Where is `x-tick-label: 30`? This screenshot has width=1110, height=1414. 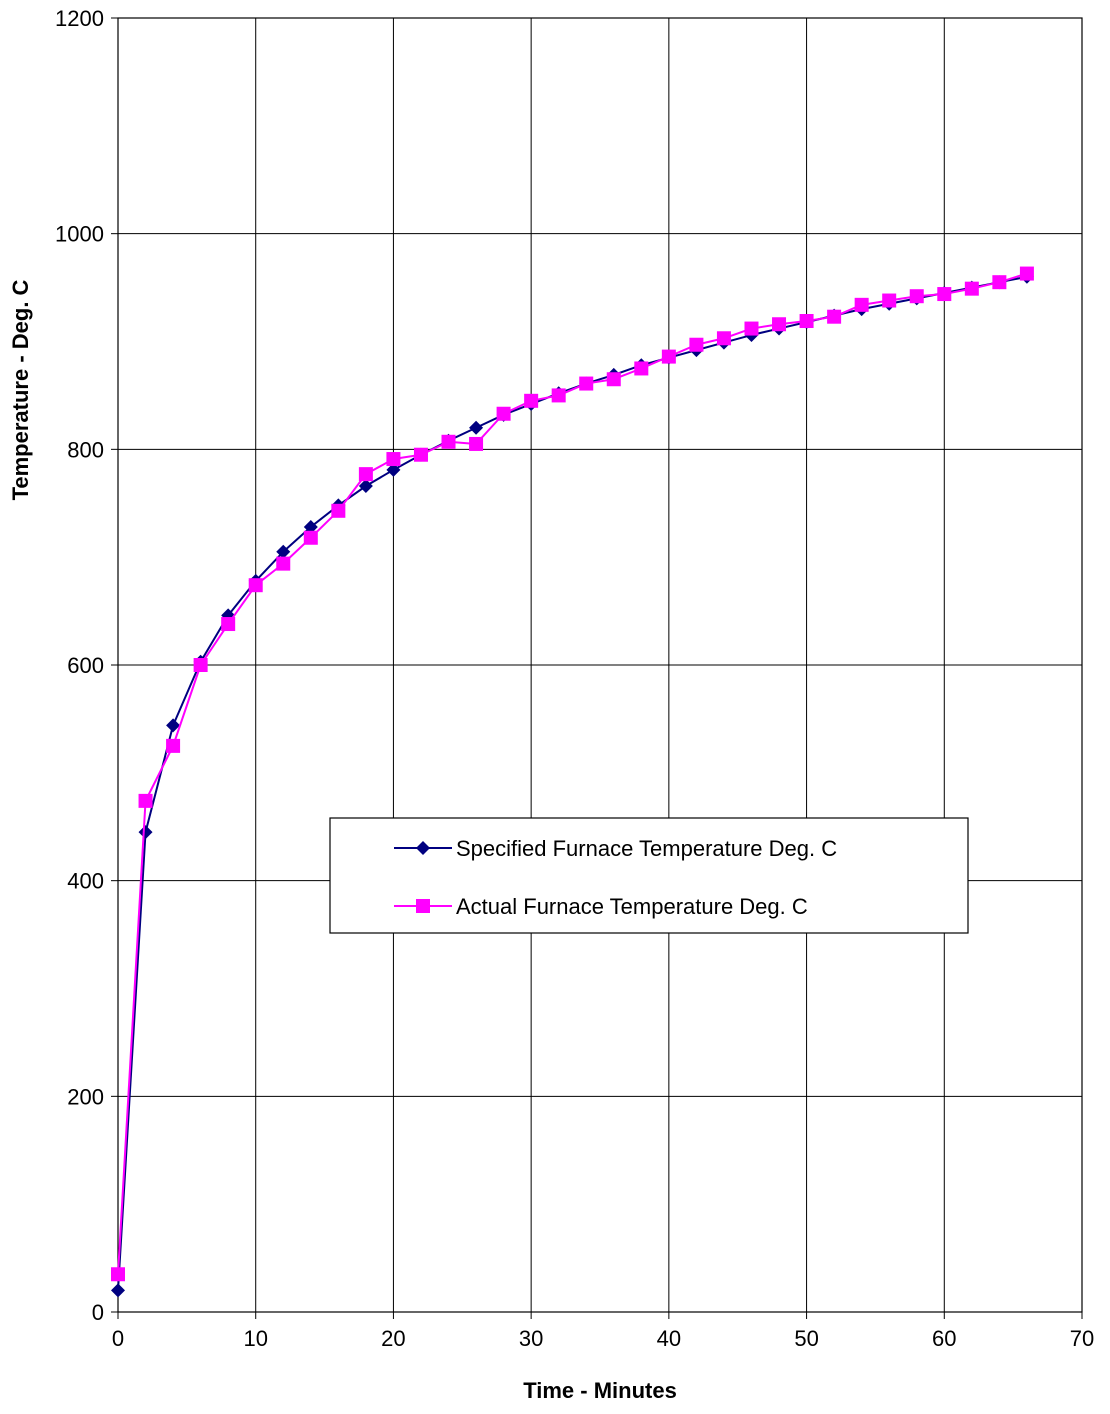 x-tick-label: 30 is located at coordinates (531, 1338).